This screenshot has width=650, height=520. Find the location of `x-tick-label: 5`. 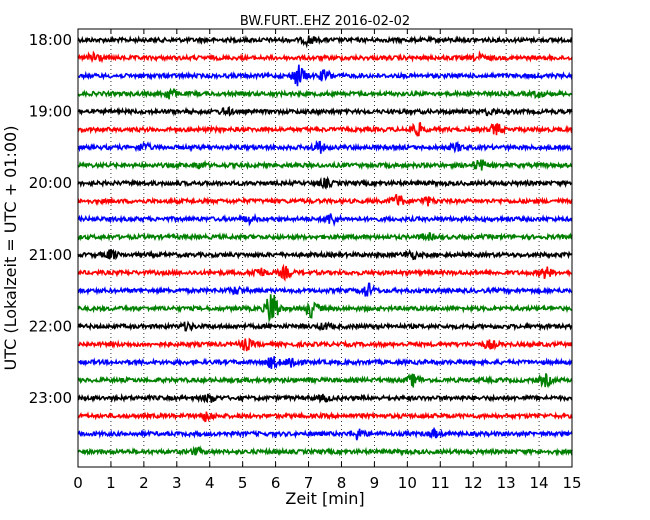

x-tick-label: 5 is located at coordinates (243, 483).